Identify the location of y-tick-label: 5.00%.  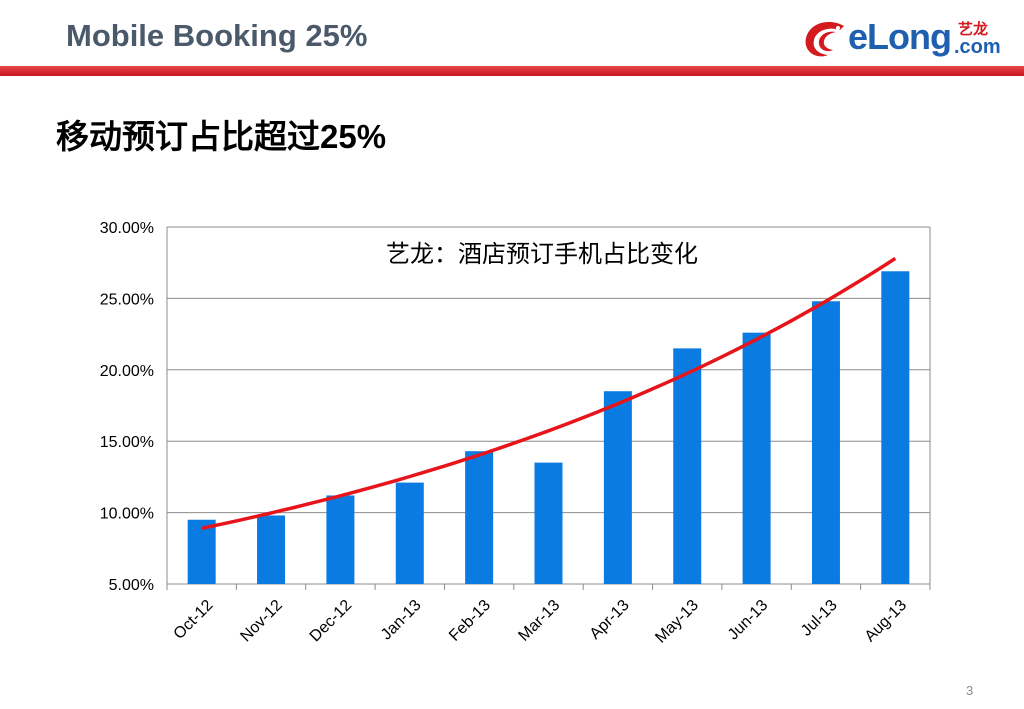
(131, 585).